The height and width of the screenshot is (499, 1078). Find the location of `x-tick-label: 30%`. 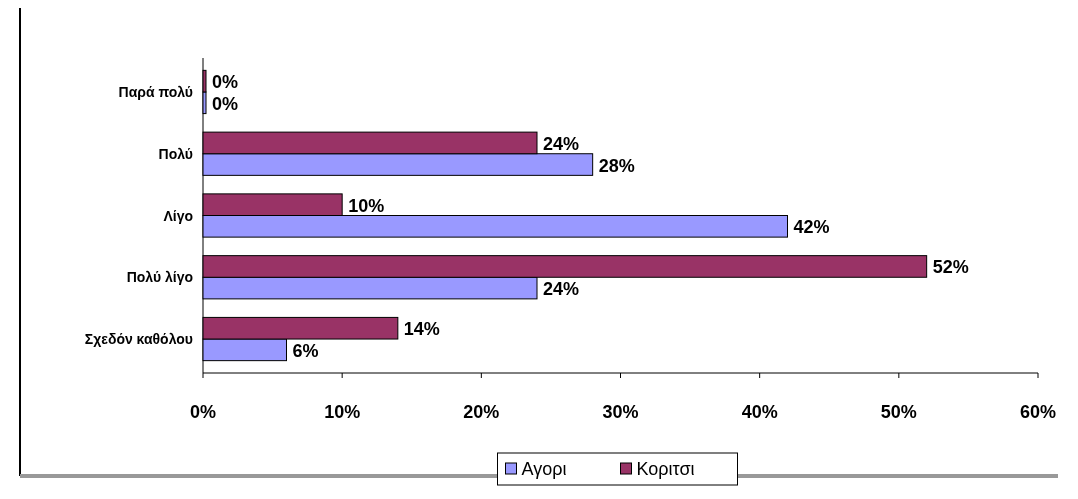

x-tick-label: 30% is located at coordinates (620, 412).